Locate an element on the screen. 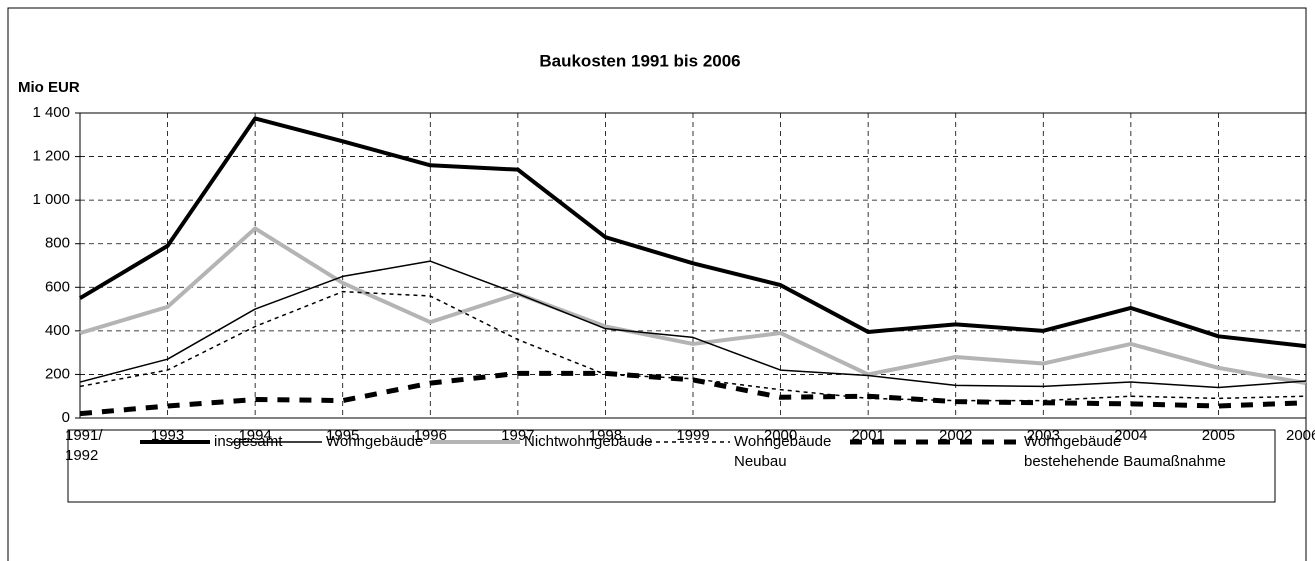  legend-label: insgesamt is located at coordinates (248, 441).